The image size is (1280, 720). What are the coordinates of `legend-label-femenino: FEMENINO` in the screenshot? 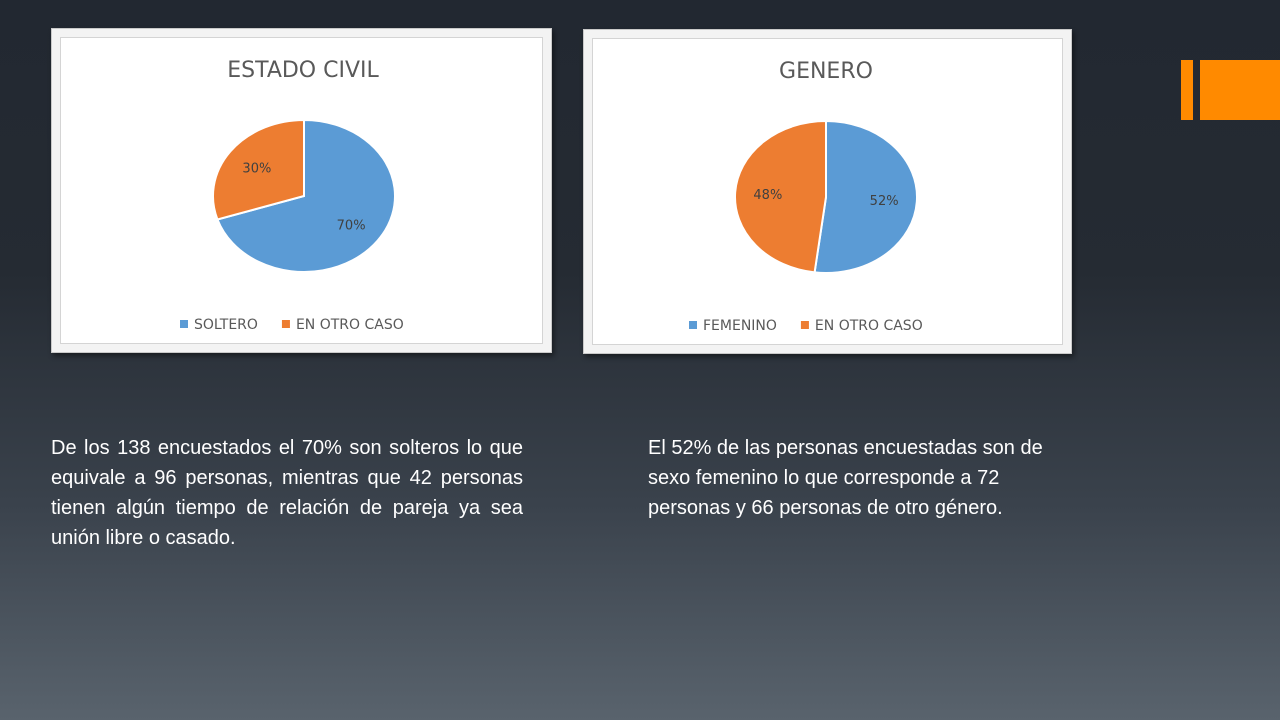 It's located at (740, 326).